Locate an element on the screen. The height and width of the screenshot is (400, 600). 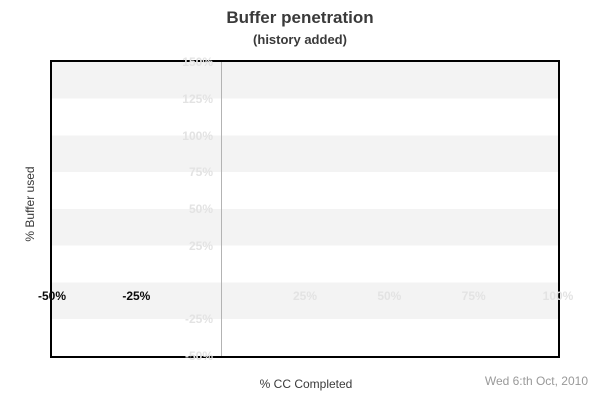
chart-subtitle: (history added) is located at coordinates (300, 40).